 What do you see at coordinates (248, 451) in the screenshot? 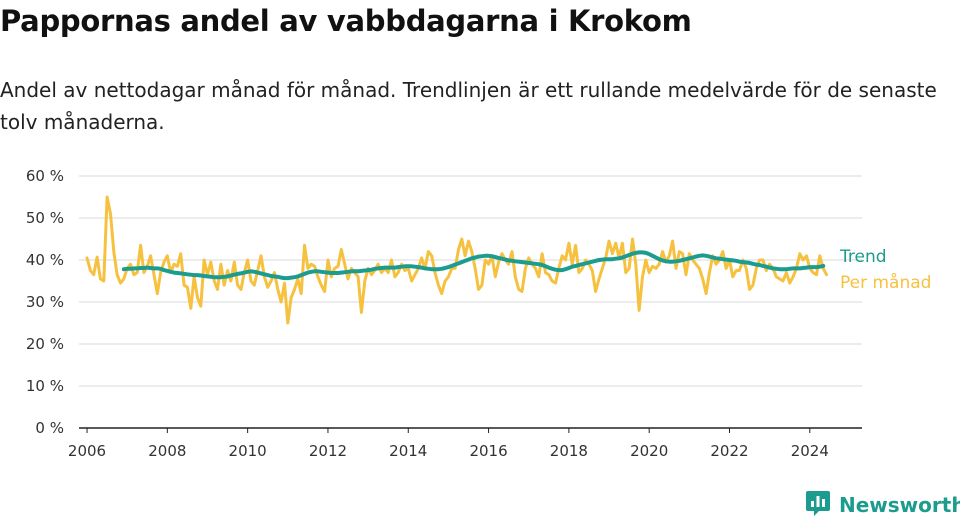
I see `x-tick-label: 2010` at bounding box center [248, 451].